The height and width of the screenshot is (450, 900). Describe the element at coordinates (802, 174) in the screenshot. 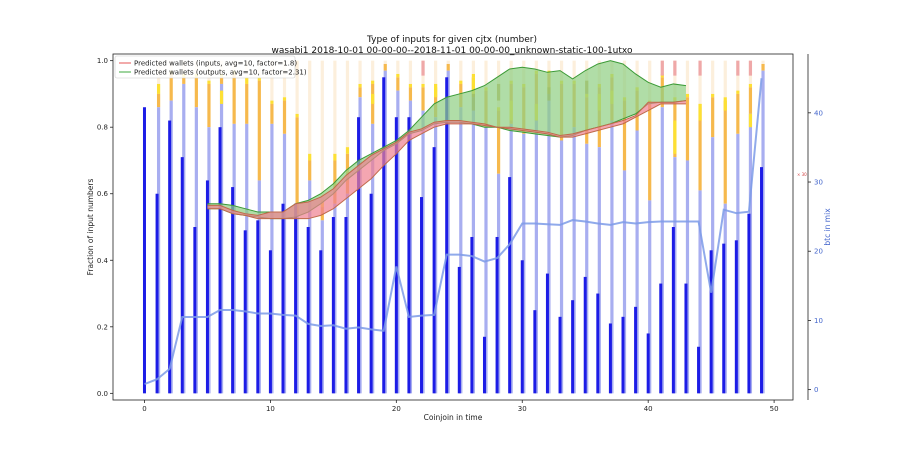

I see `right-annotation: × 30` at that location.